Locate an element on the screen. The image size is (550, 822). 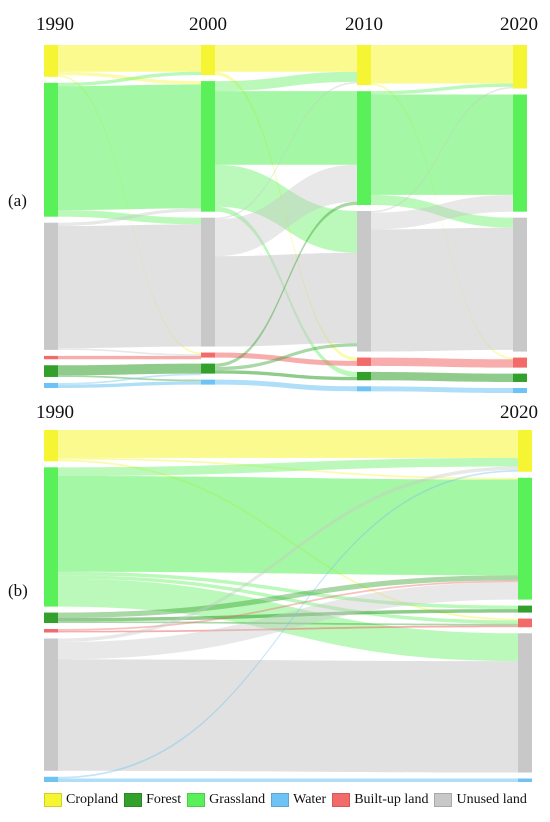
flow-forest-to-water is located at coordinates (129, 378).